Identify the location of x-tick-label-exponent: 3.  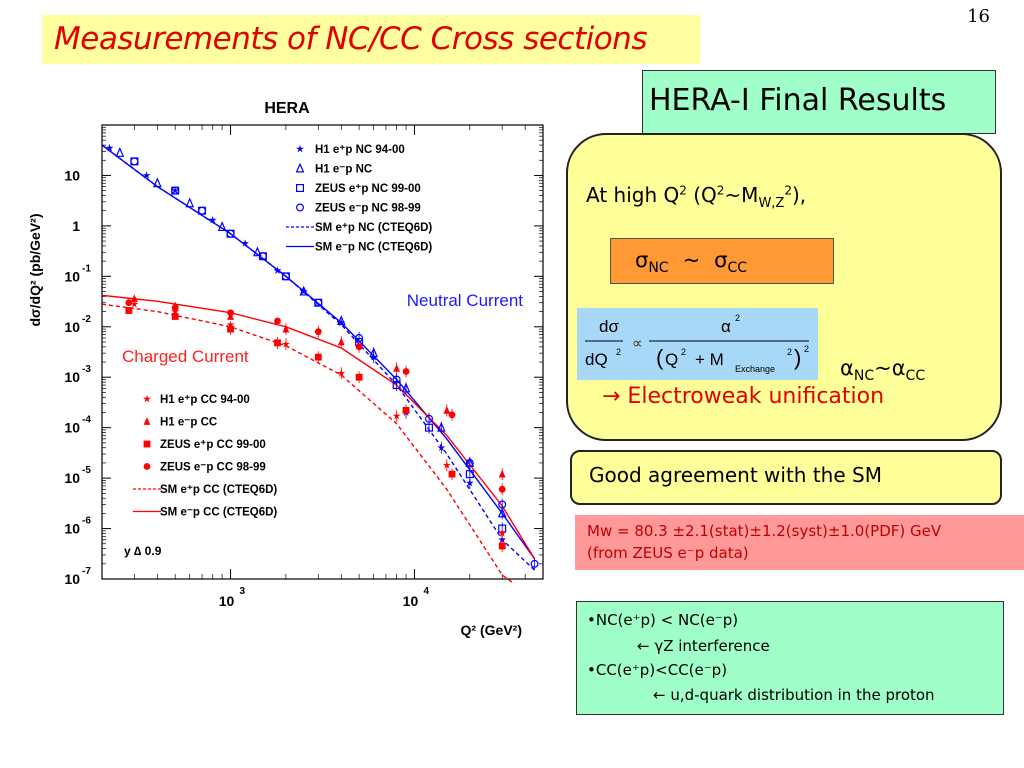
(243, 591).